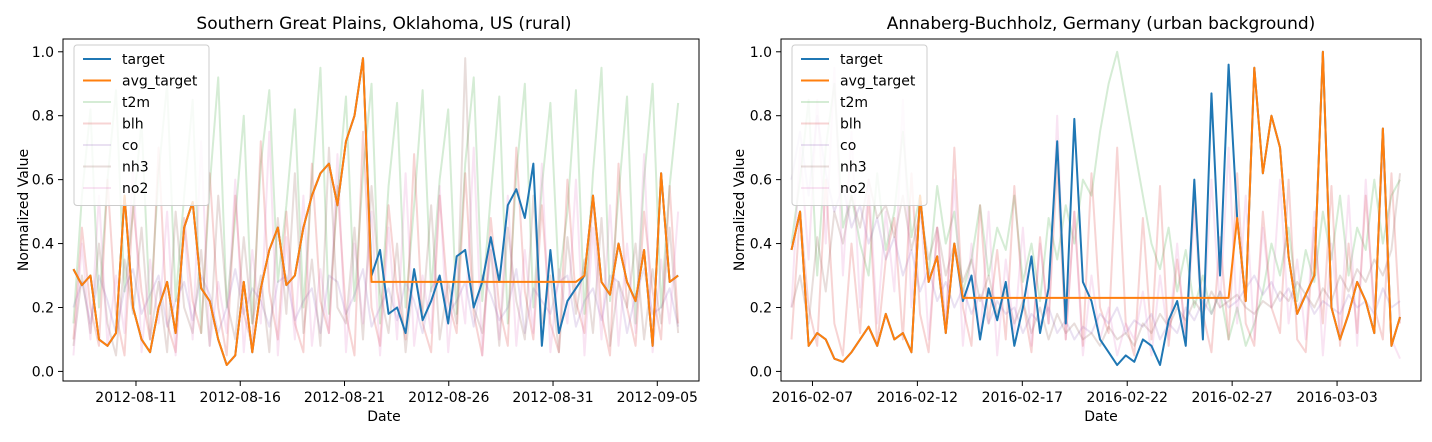  What do you see at coordinates (917, 398) in the screenshot?
I see `x-tick-label: 2016-02-12` at bounding box center [917, 398].